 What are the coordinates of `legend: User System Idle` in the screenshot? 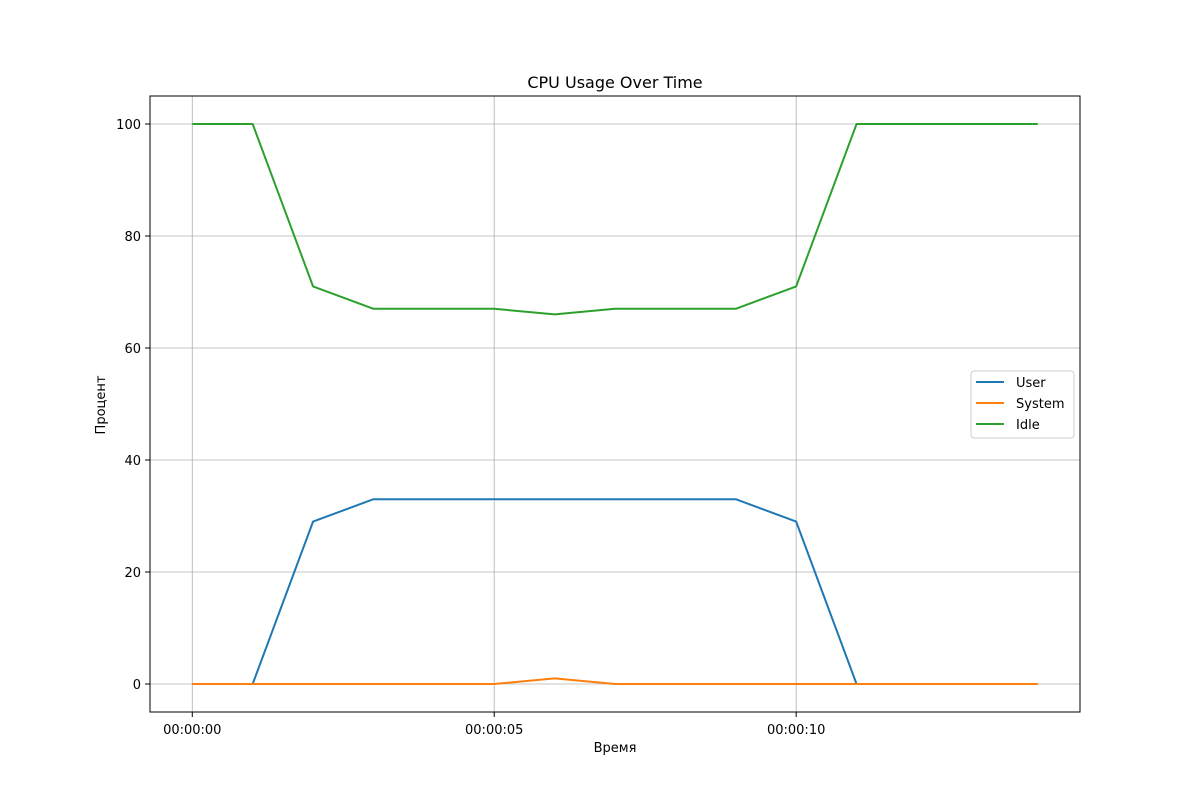 It's located at (1022, 404).